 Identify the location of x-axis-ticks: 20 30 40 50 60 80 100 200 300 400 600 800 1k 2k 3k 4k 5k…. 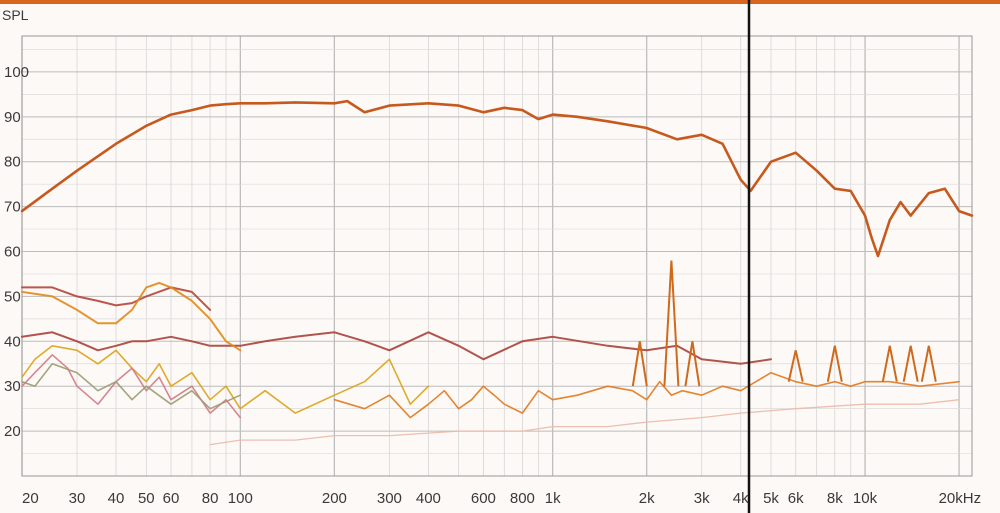
(501, 498).